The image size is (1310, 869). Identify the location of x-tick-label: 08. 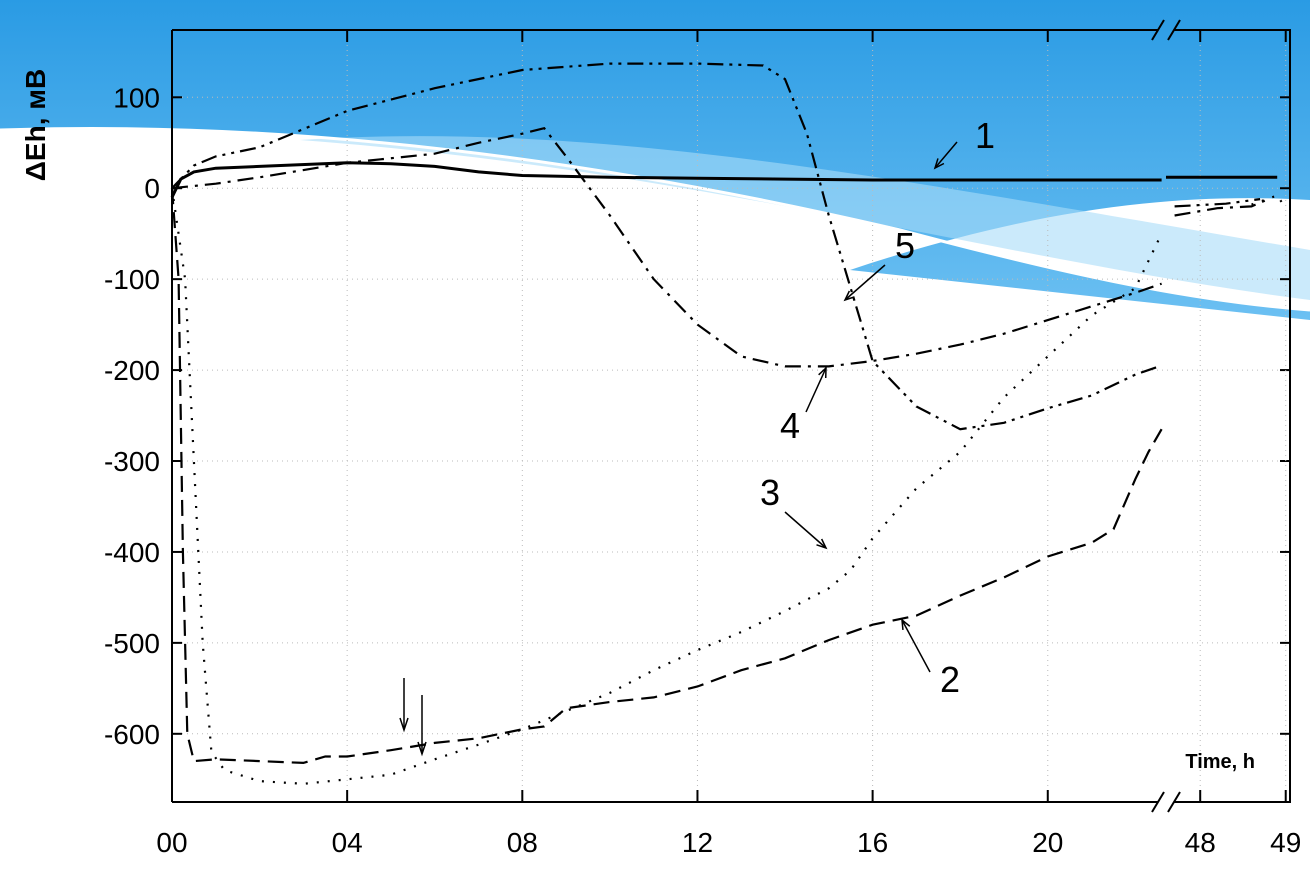
(522, 842).